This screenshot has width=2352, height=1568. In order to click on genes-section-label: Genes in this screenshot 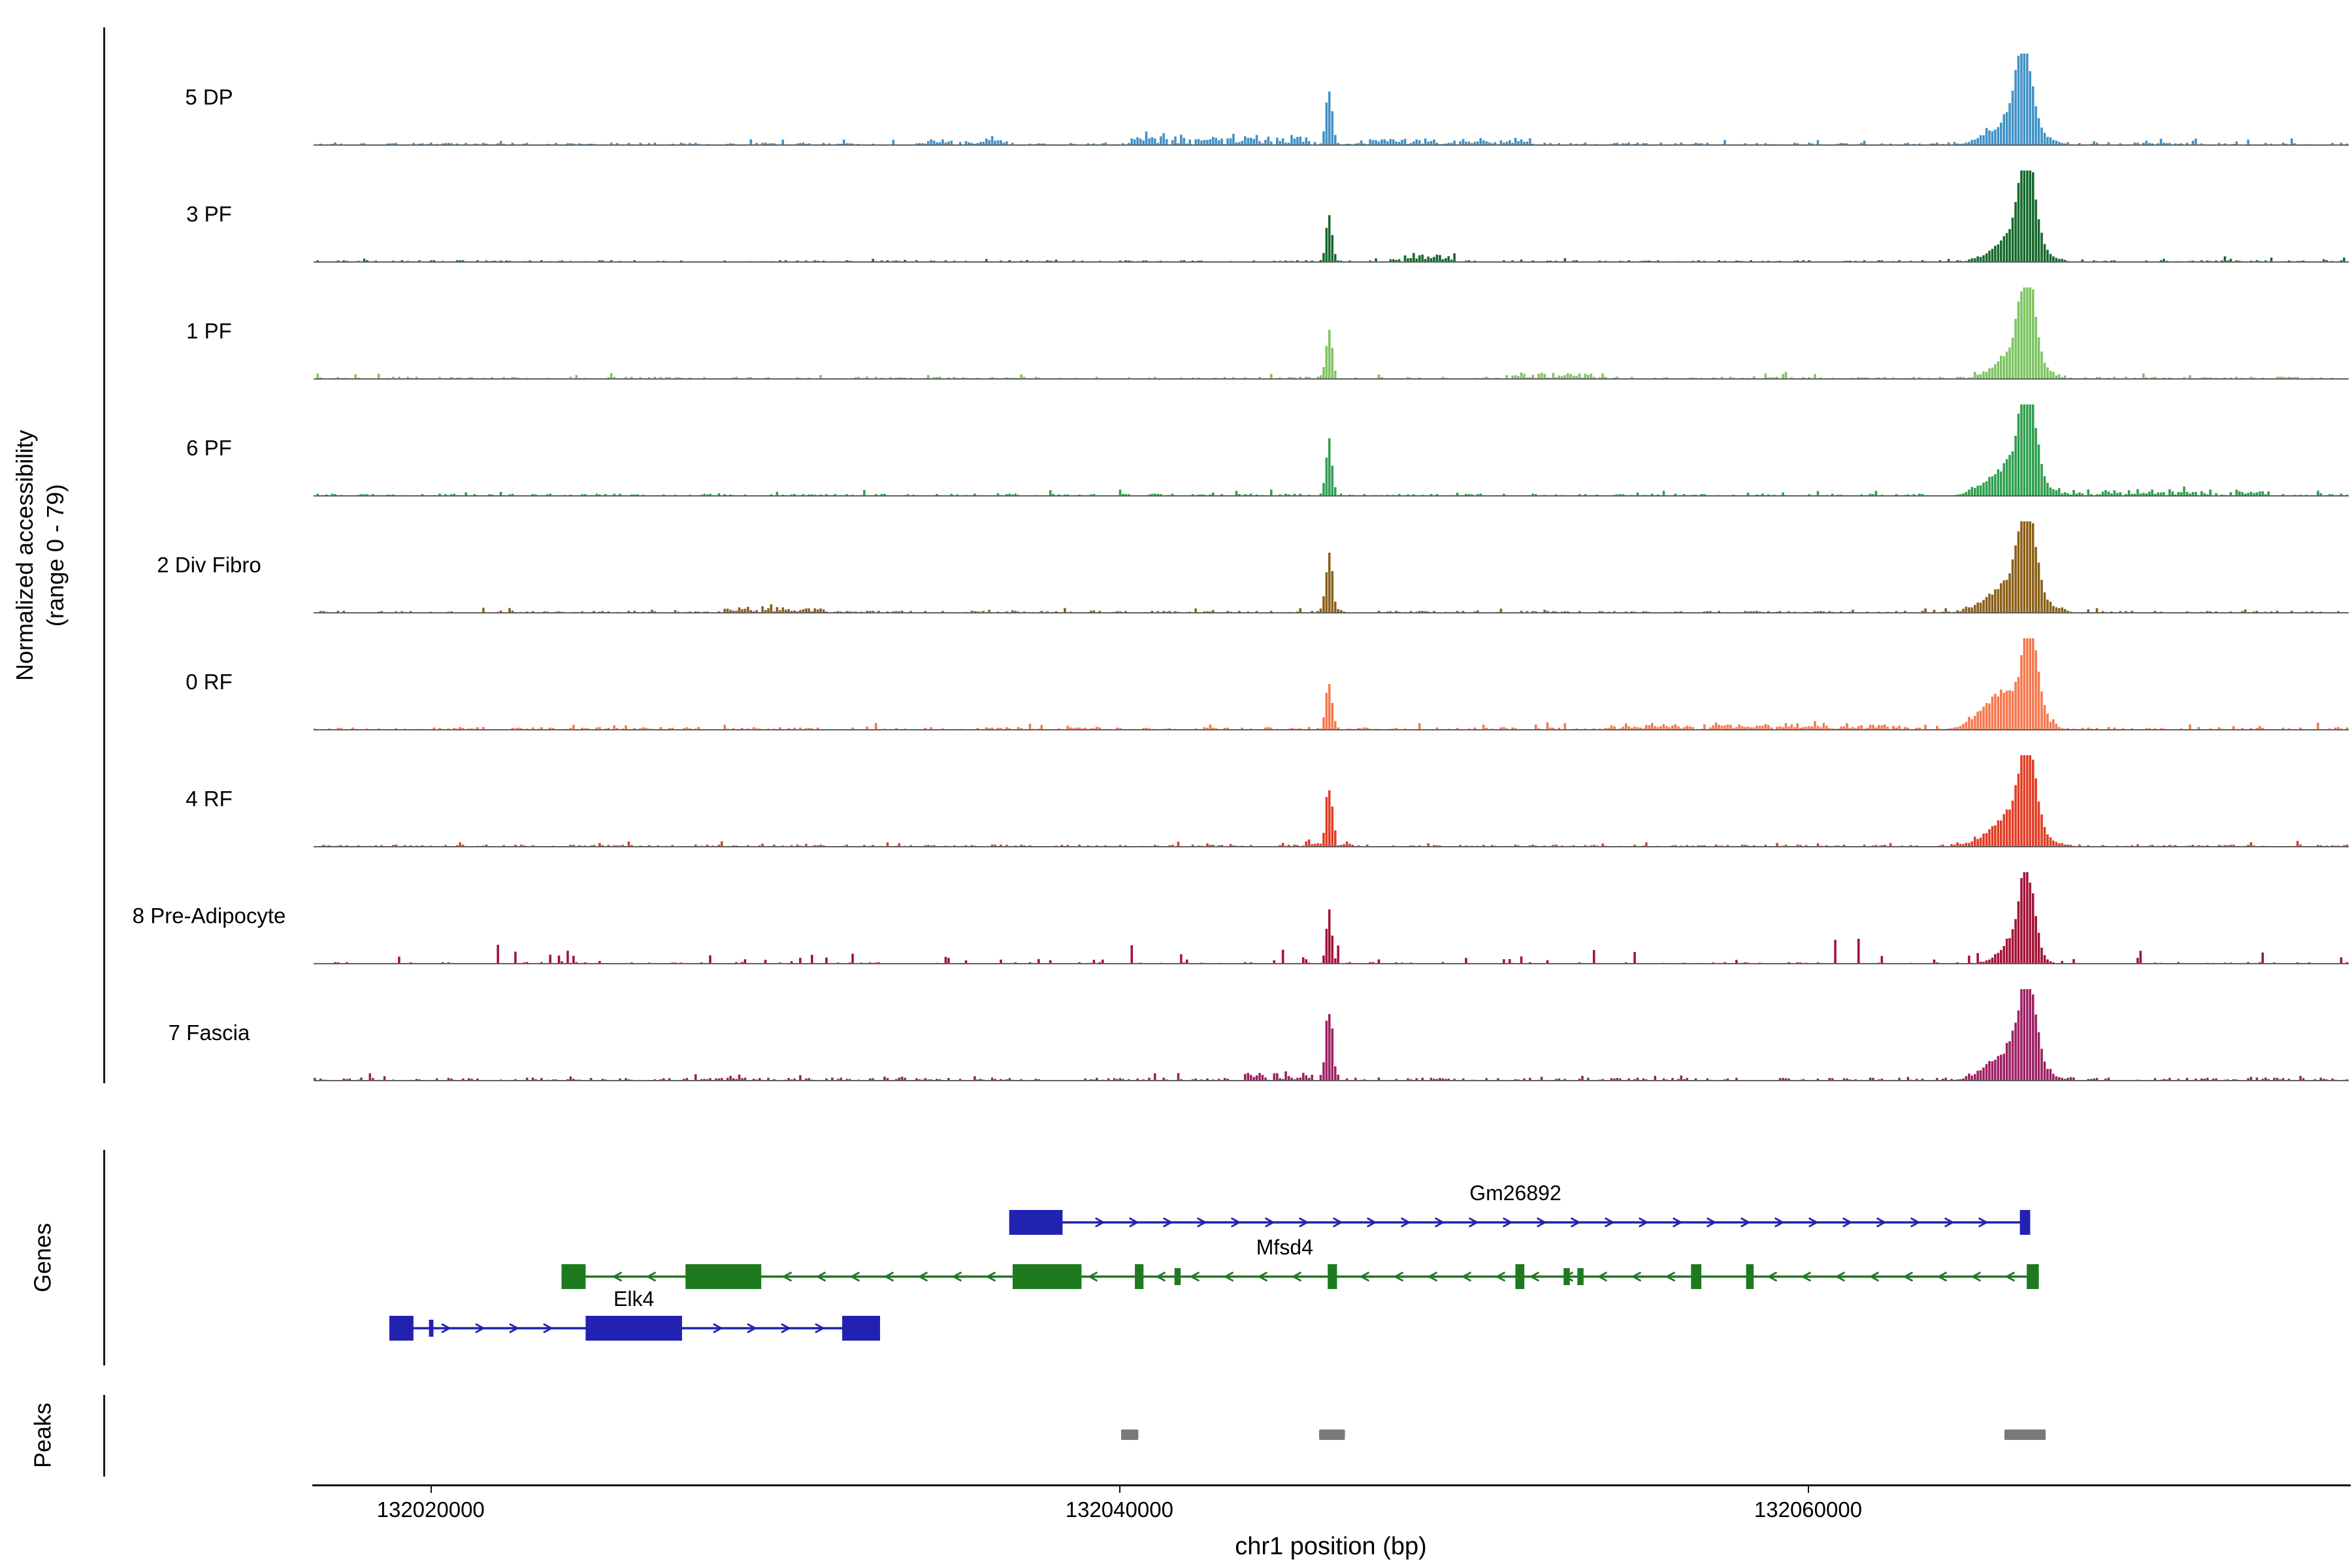, I will do `click(42, 1257)`.